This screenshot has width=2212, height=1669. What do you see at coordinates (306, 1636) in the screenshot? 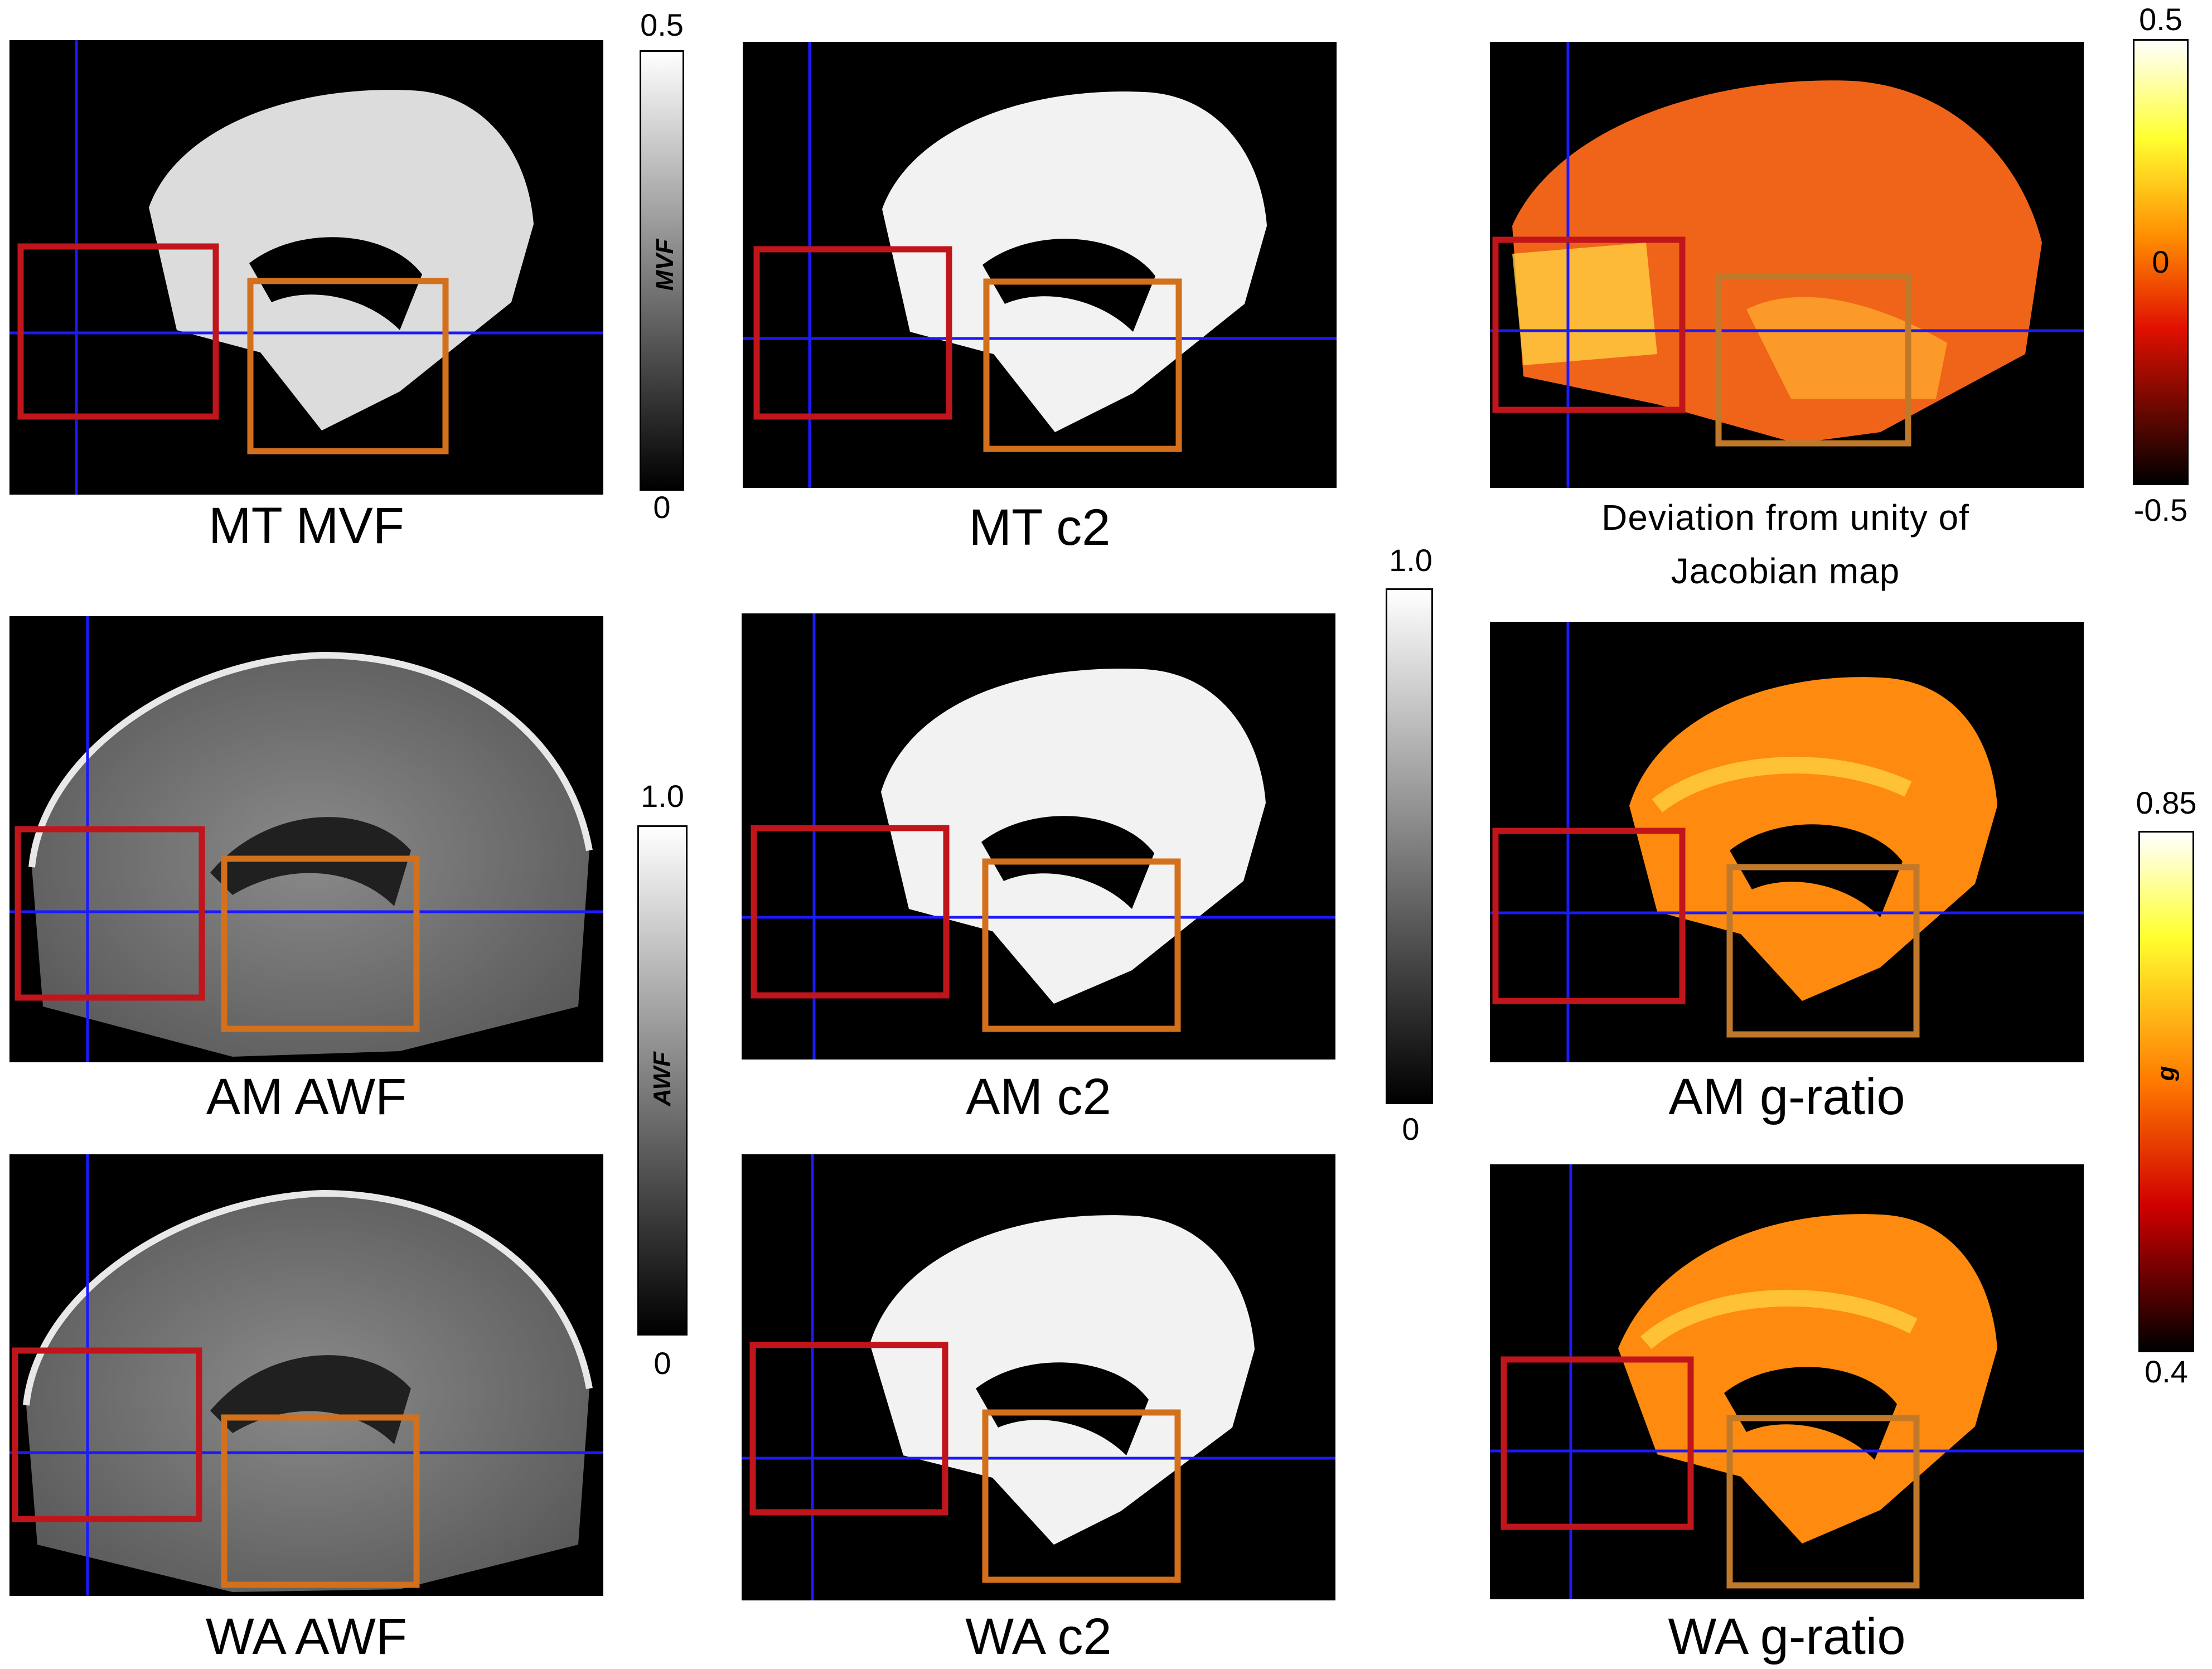
I see `caption-wa-awf: WA AWF` at bounding box center [306, 1636].